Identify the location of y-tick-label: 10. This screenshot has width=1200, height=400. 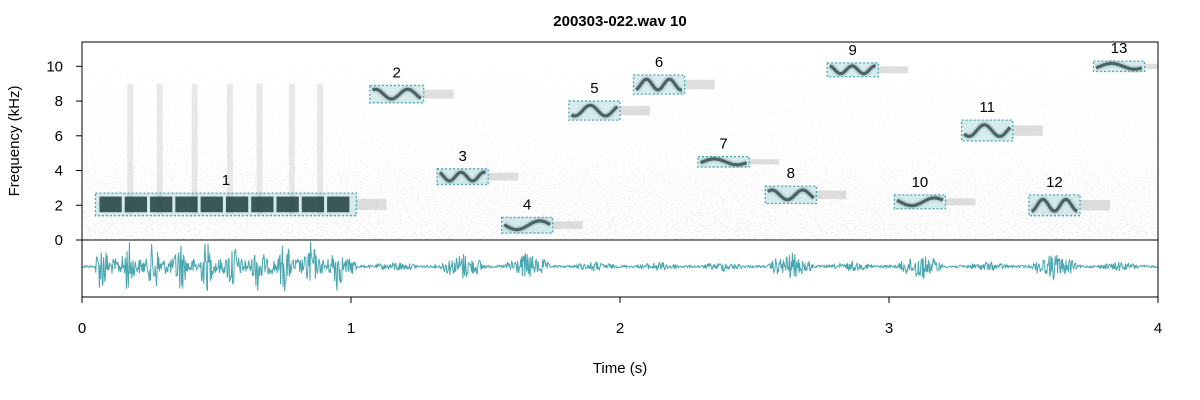
(54, 66).